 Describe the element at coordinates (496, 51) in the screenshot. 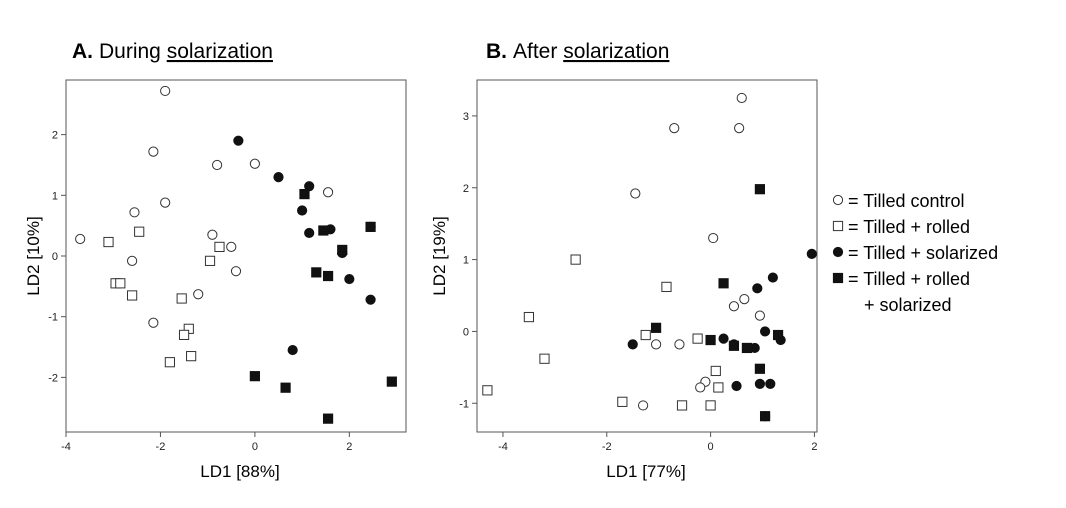

I see `panel-b-title-letter: B.` at that location.